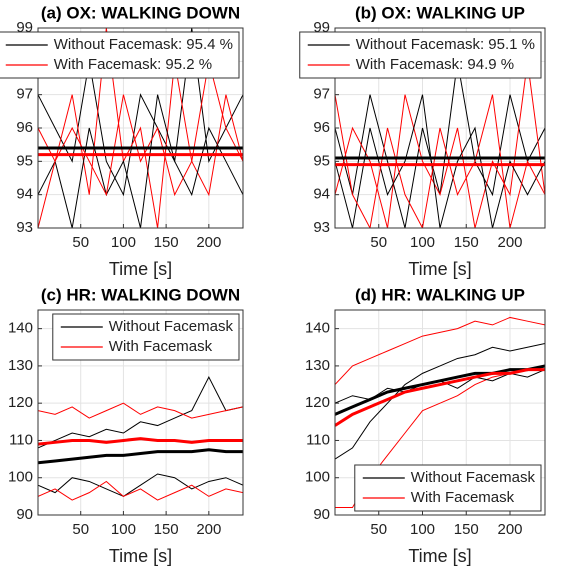 The image size is (571, 572). What do you see at coordinates (440, 294) in the screenshot?
I see `chart-title: (d) HR: WALKING UP` at bounding box center [440, 294].